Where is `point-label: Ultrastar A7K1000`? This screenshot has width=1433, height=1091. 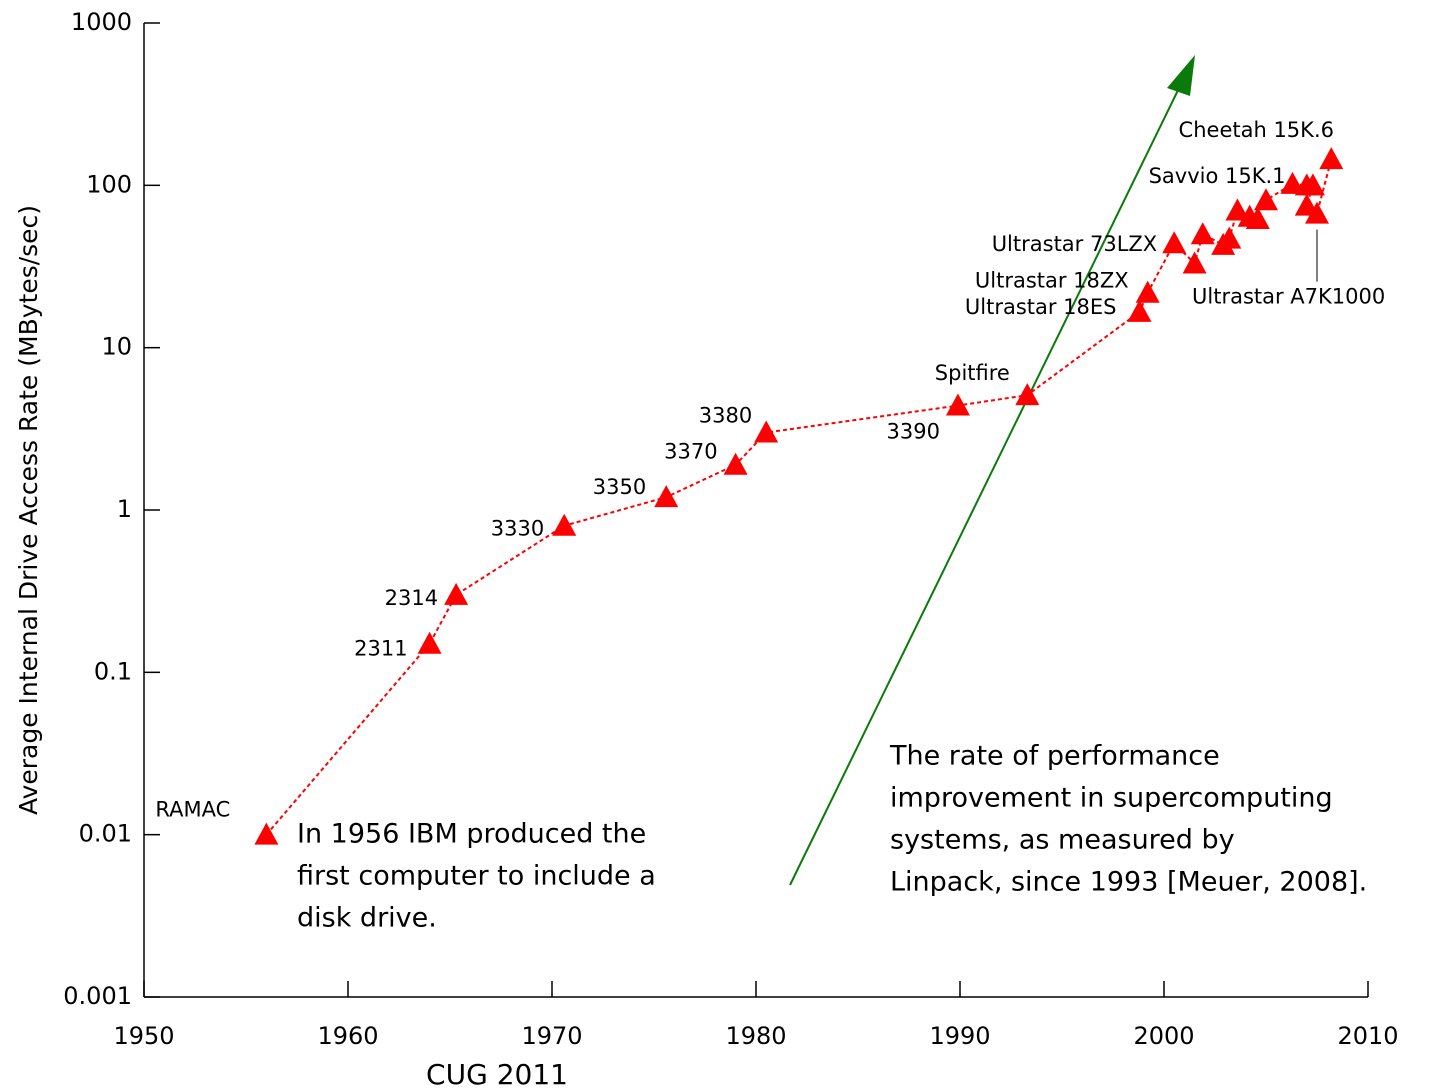
point-label: Ultrastar A7K1000 is located at coordinates (1288, 297).